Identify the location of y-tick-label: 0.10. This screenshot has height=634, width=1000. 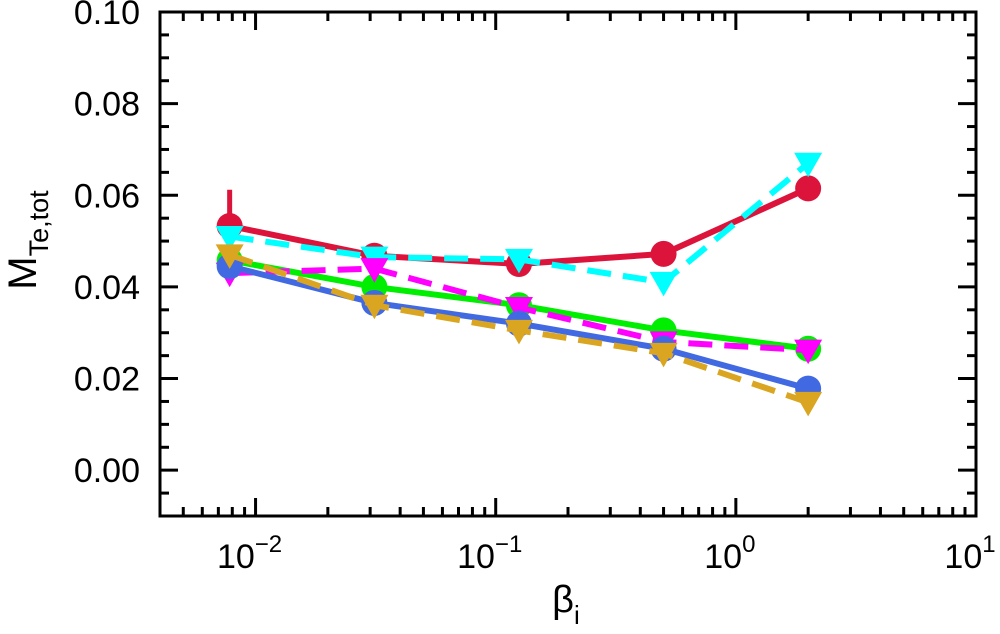
(107, 16).